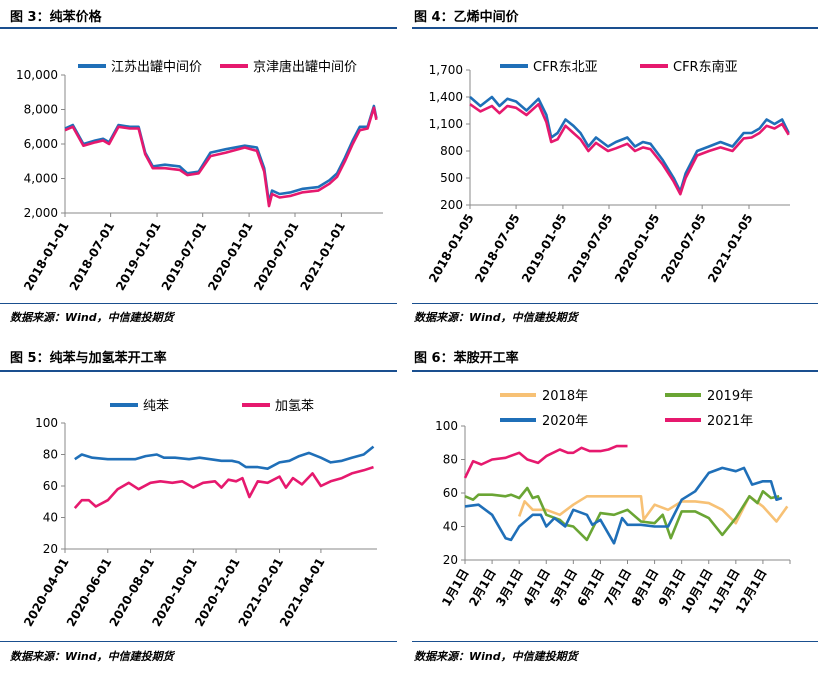 This screenshot has width=822, height=673. I want to click on mid-rule-right, so click(615, 303).